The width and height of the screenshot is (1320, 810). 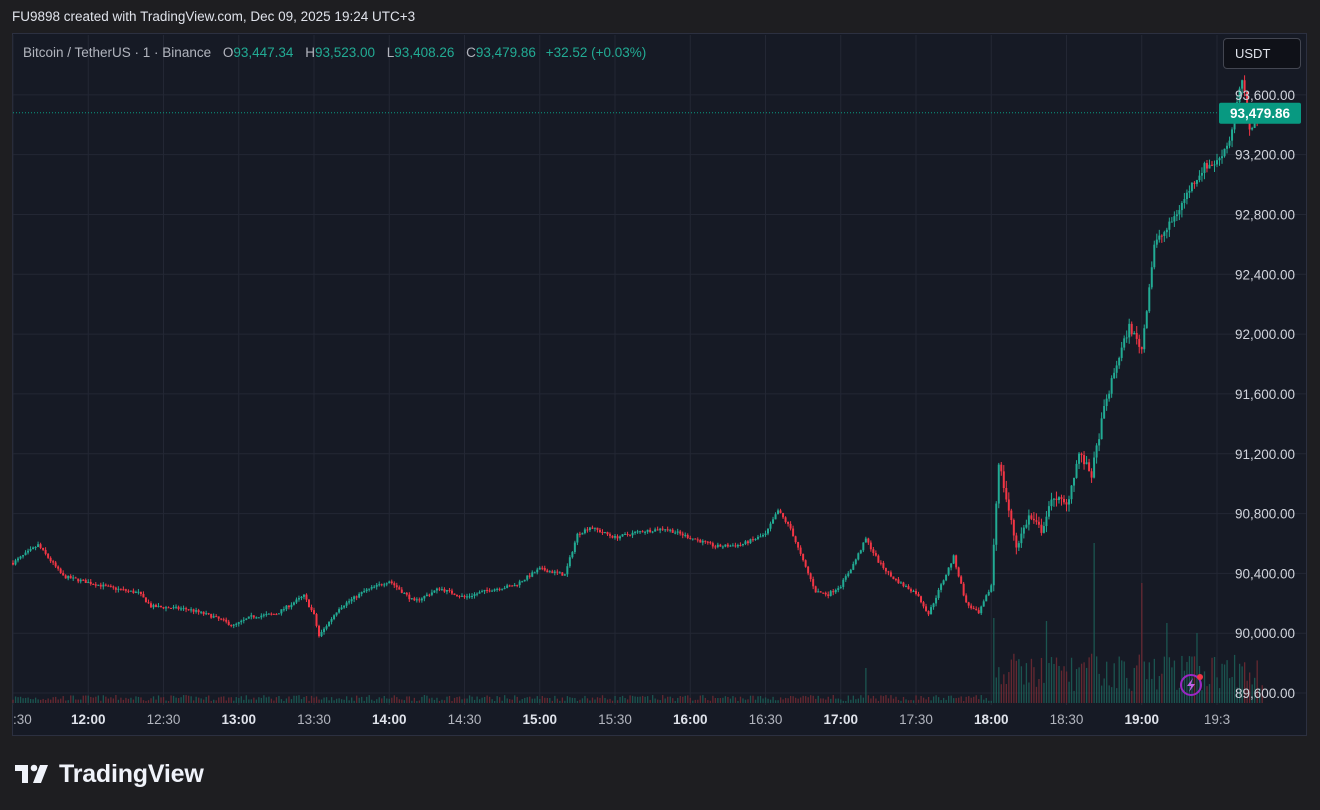 I want to click on alert-icon, so click(x=1191, y=685).